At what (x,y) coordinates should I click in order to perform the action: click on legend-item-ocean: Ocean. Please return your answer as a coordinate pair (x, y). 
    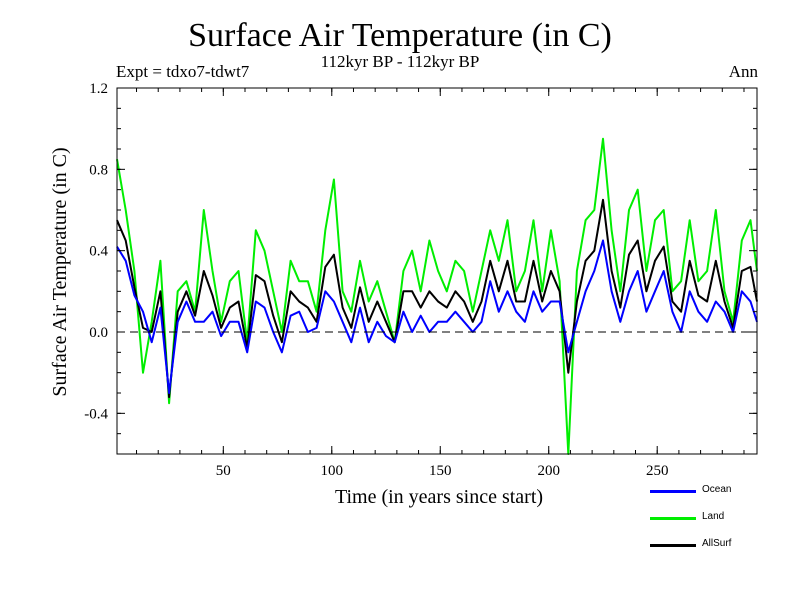
    Looking at the image, I should click on (715, 491).